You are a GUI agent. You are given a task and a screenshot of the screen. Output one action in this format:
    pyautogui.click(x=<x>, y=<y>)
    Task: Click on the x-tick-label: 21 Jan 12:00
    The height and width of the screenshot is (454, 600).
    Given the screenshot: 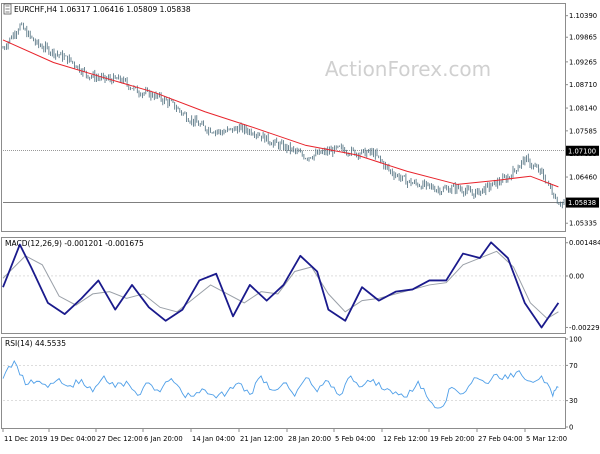 What is the action you would take?
    pyautogui.click(x=261, y=439)
    